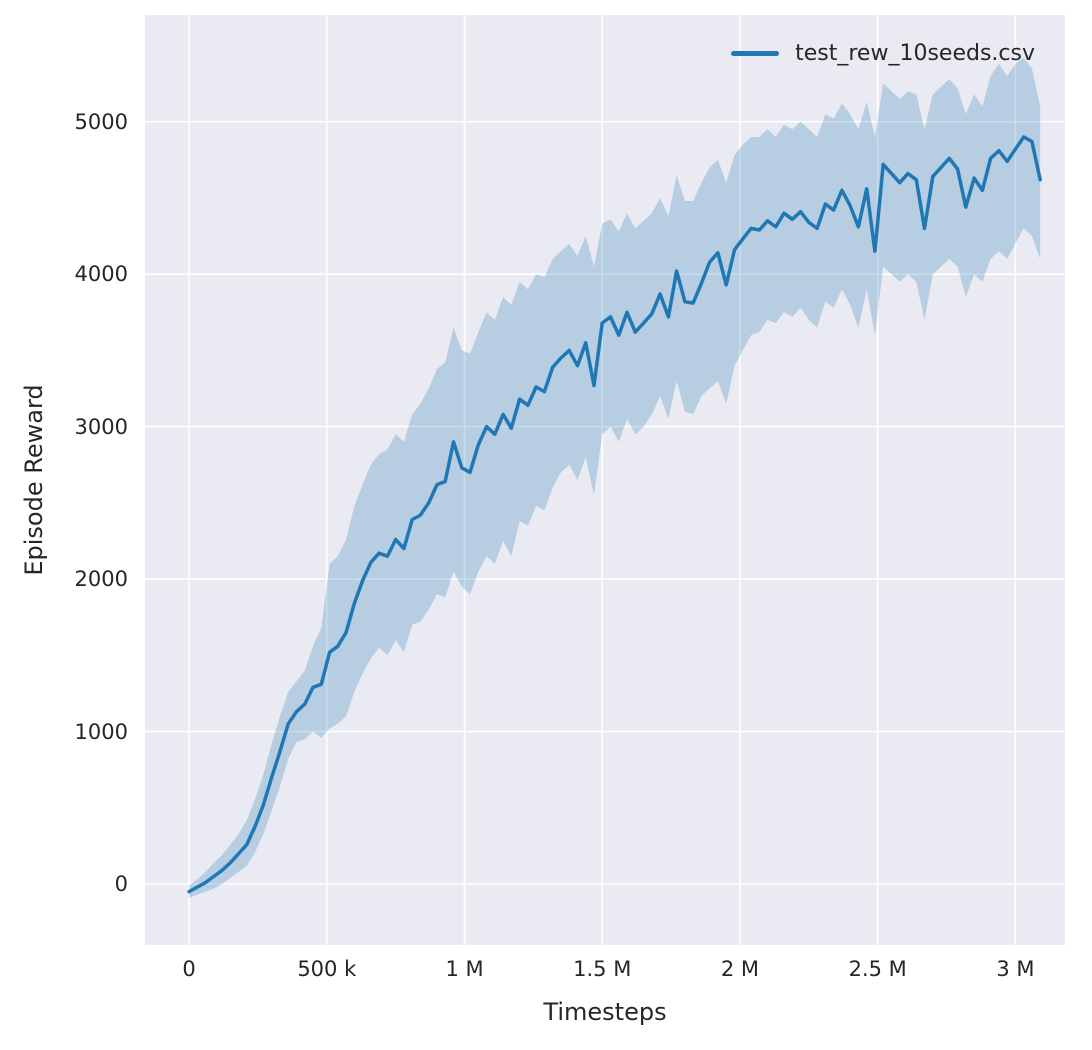 This screenshot has height=1050, width=1092. Describe the element at coordinates (101, 731) in the screenshot. I see `y-tick-label: 1000` at that location.